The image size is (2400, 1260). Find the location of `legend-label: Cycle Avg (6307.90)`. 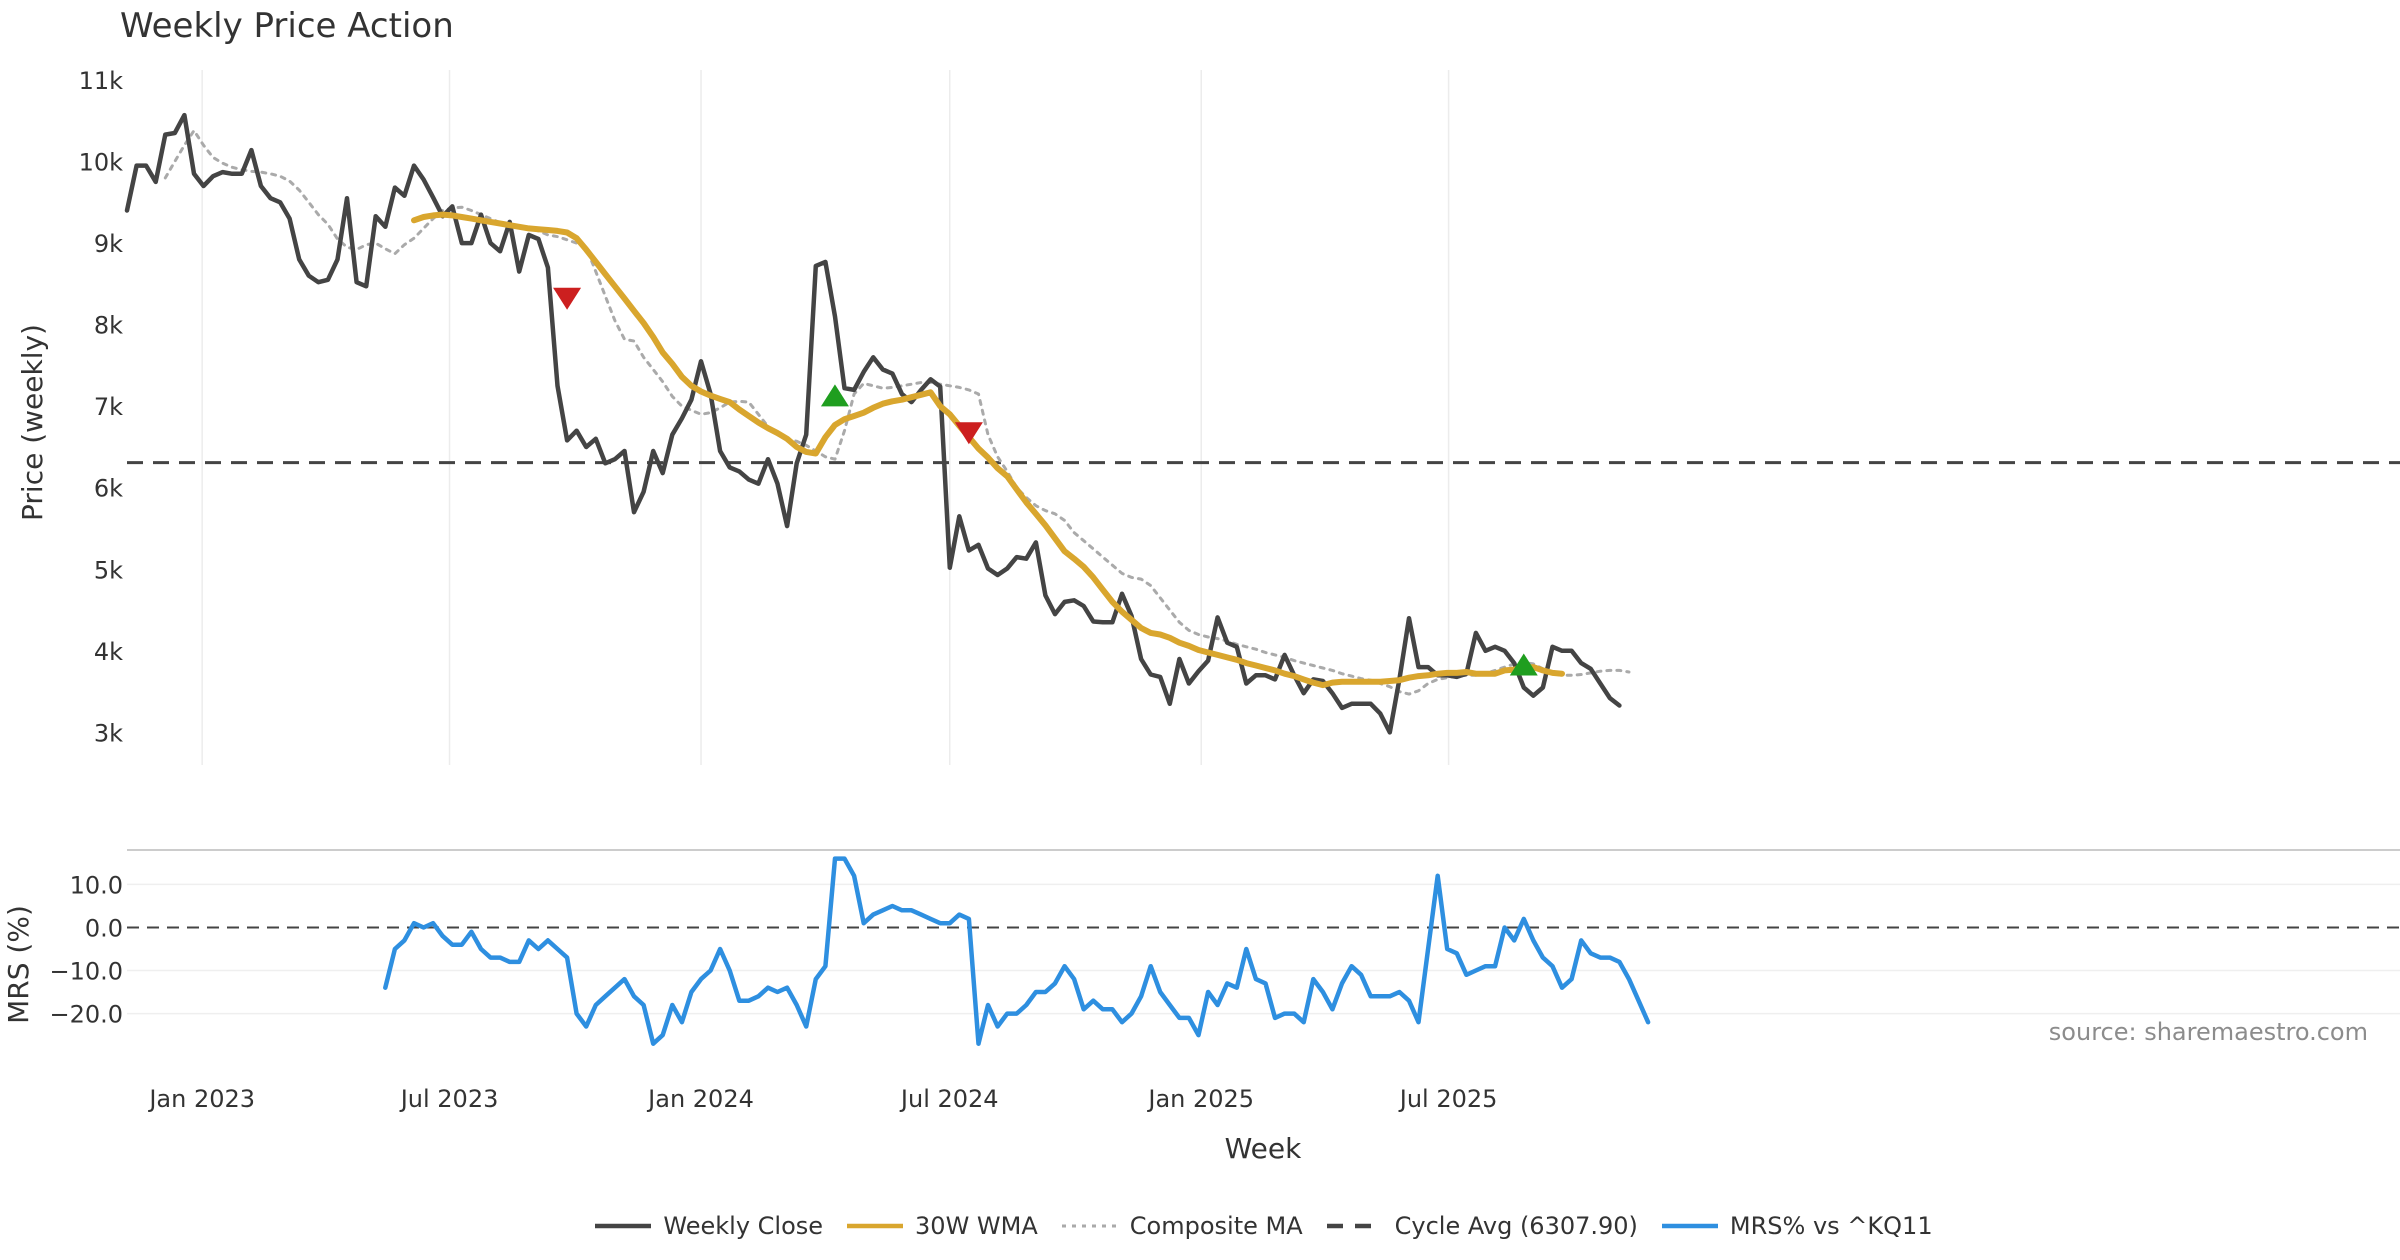

legend-label: Cycle Avg (6307.90) is located at coordinates (1516, 1226).